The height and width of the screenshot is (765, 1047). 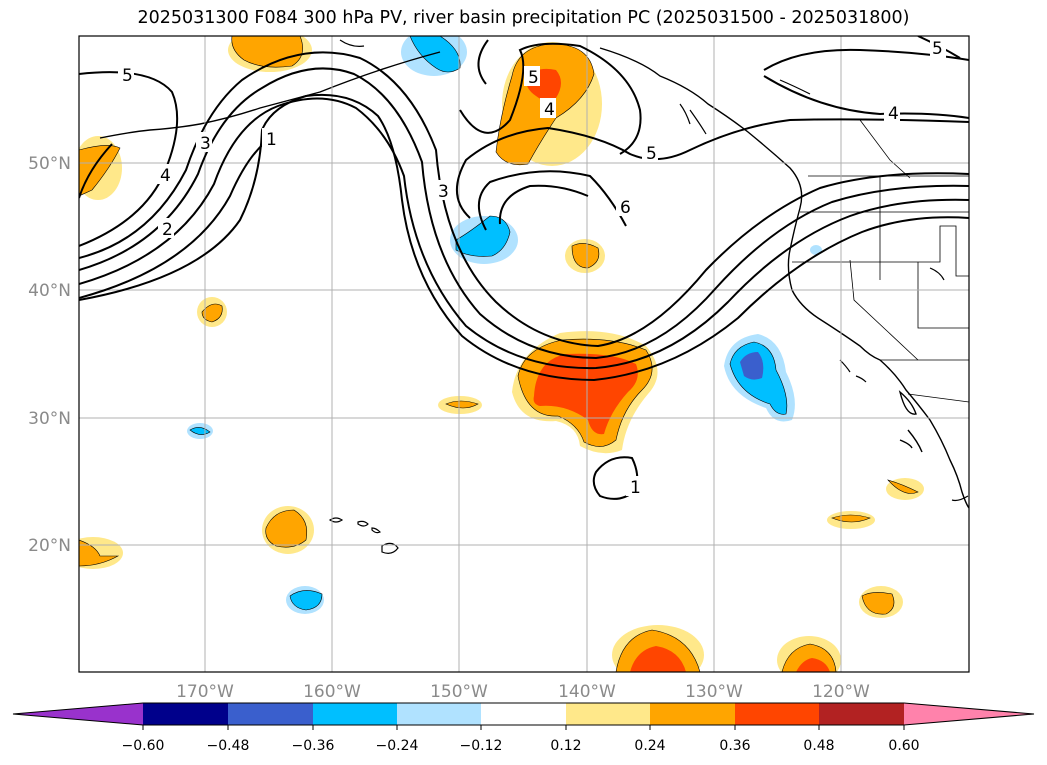 What do you see at coordinates (228, 746) in the screenshot?
I see `colorbar-tick-label: −0.48` at bounding box center [228, 746].